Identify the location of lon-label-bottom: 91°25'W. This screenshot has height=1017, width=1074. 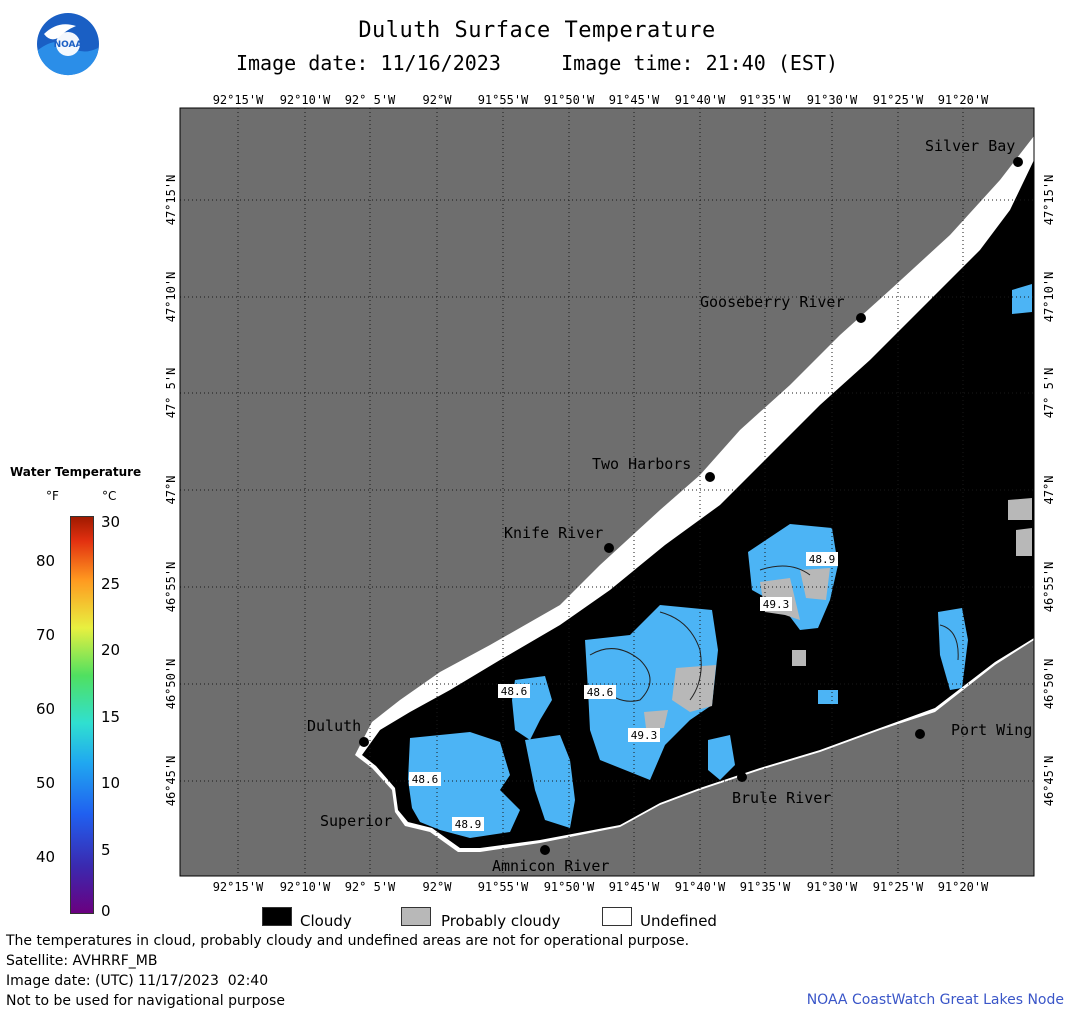
(898, 887).